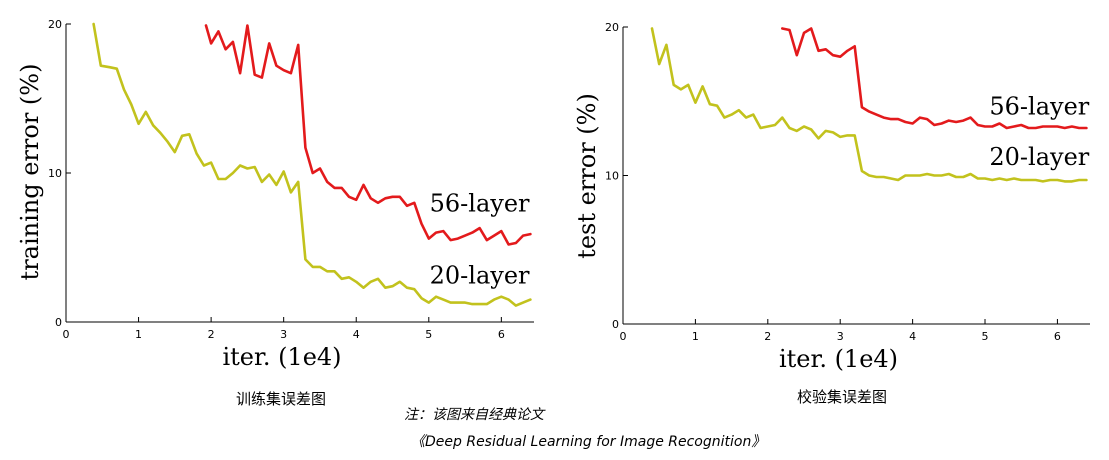  I want to click on source-note: 注：该图来自经典论文, so click(474, 415).